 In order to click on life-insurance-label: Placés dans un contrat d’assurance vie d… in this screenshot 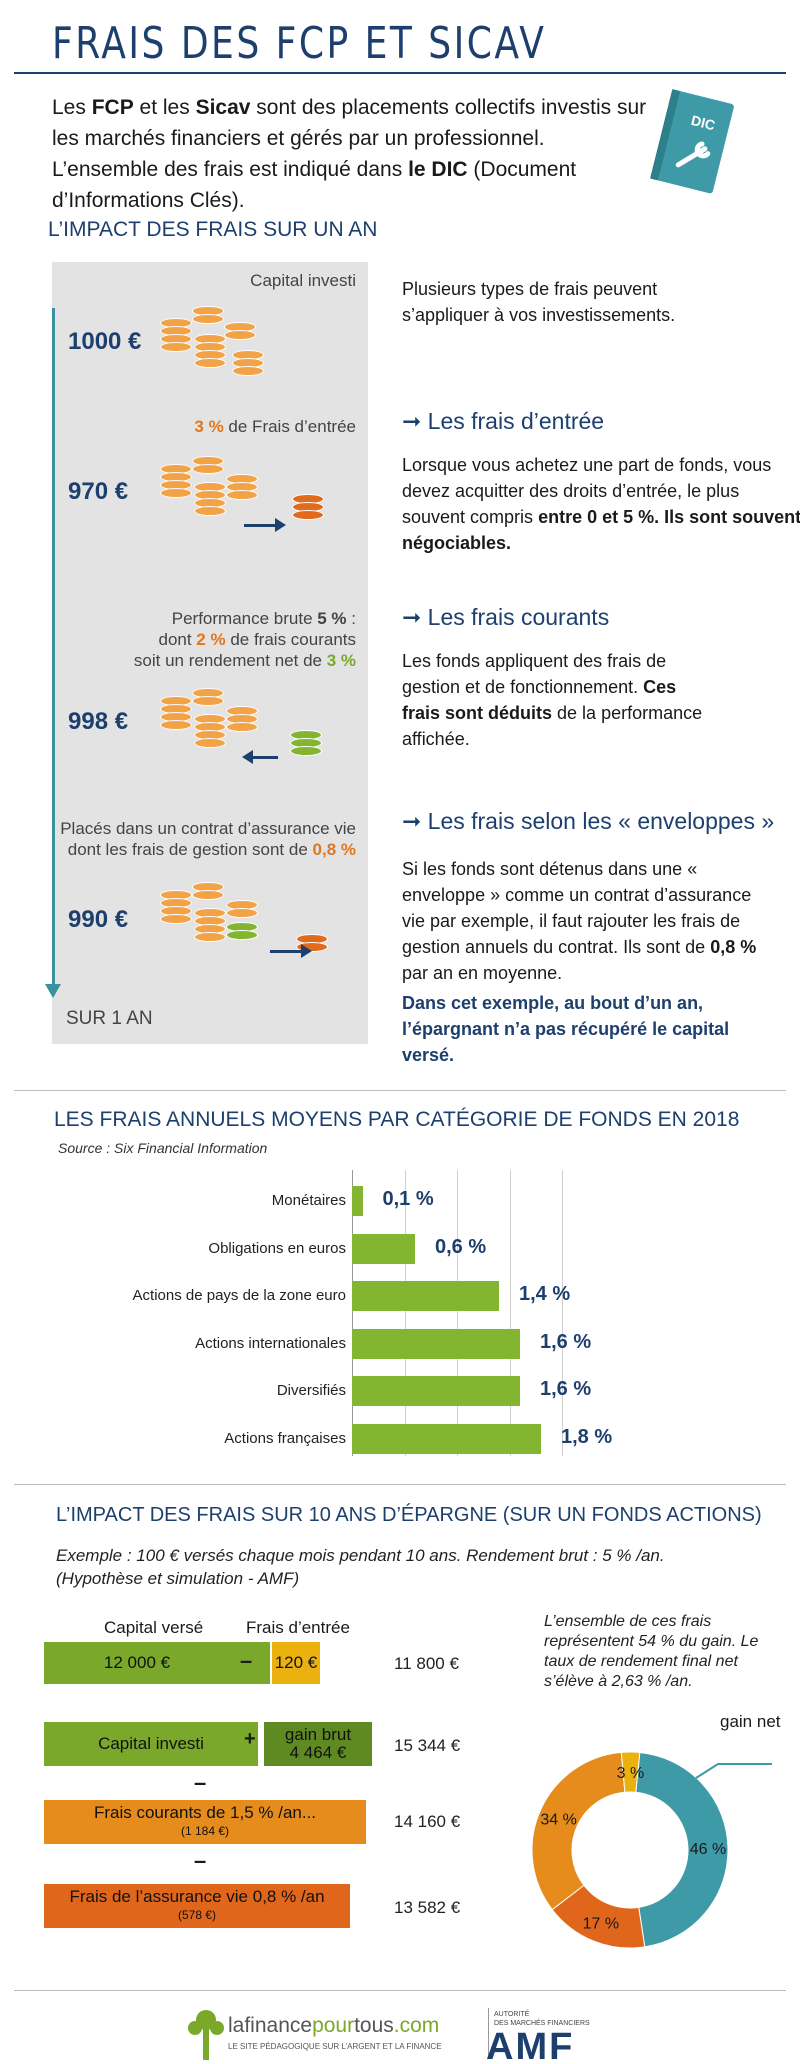, I will do `click(208, 839)`.